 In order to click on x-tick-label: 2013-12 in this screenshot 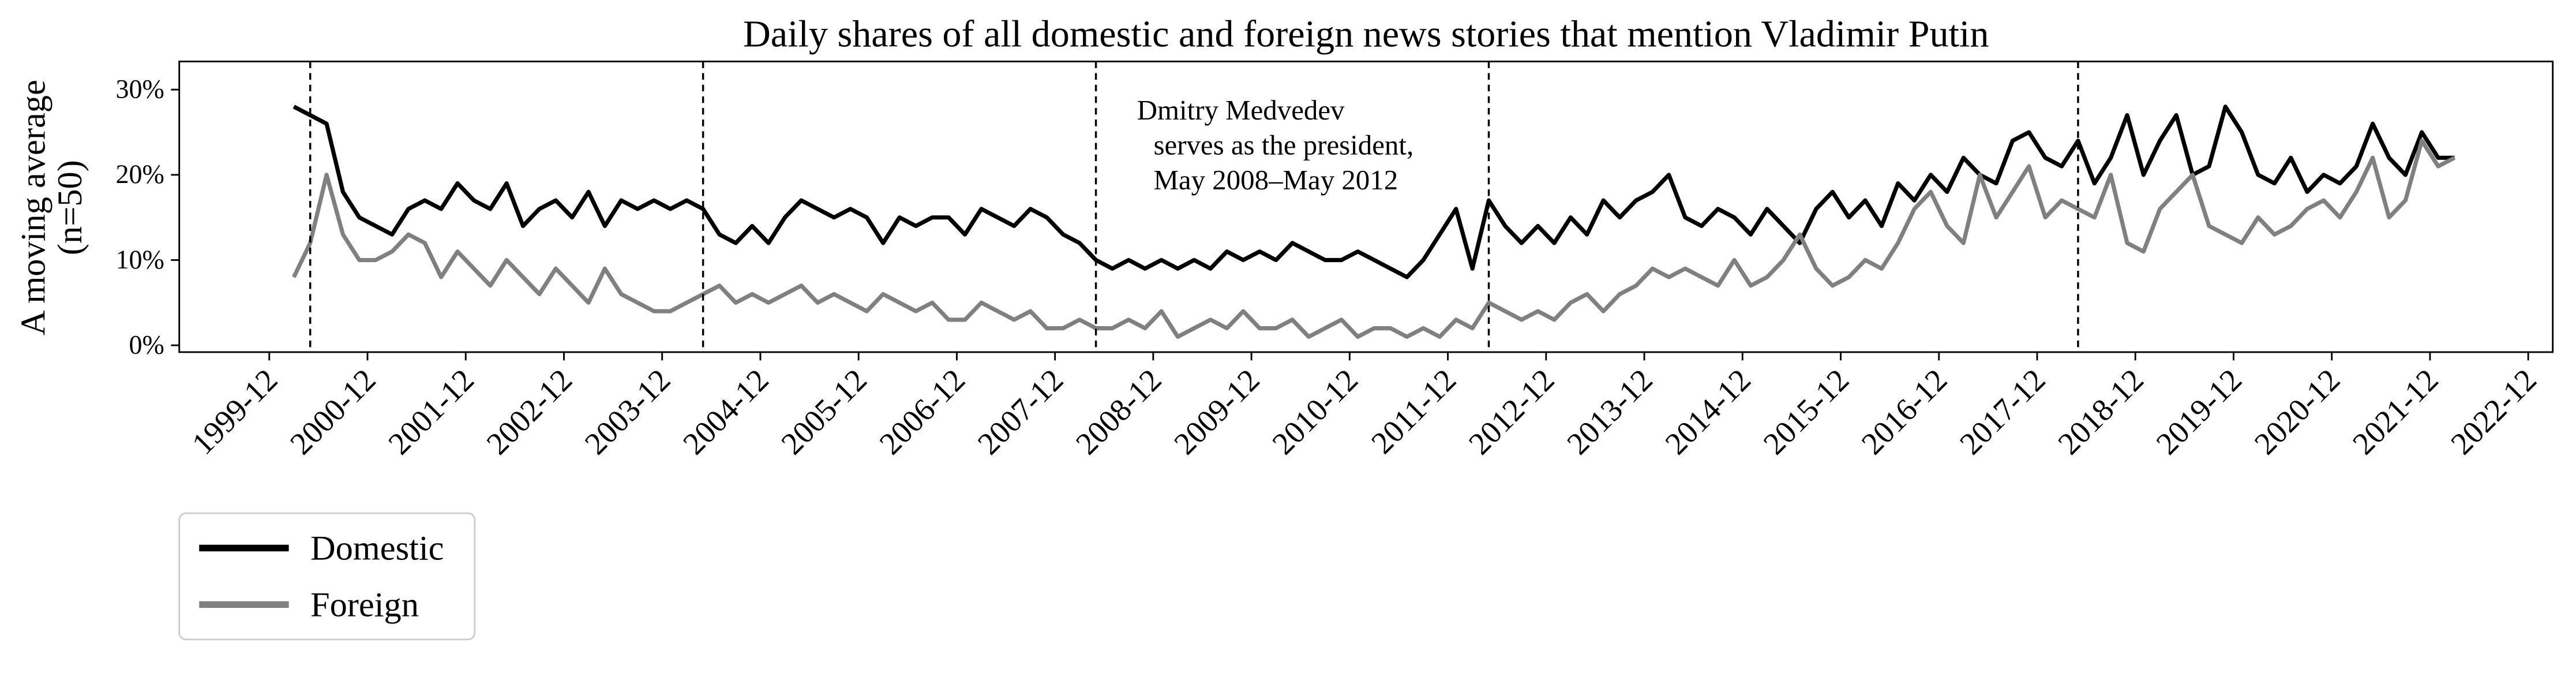, I will do `click(1609, 411)`.